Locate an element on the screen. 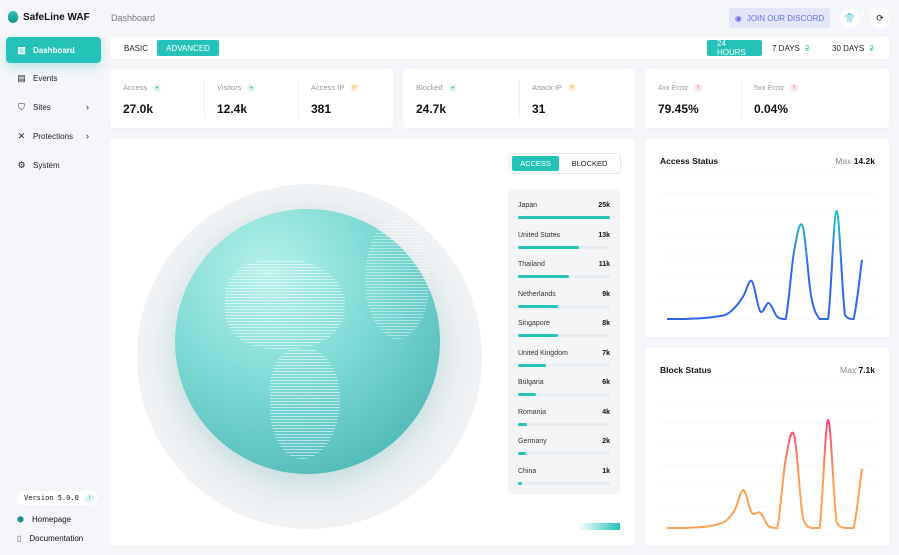 The image size is (899, 555). breadcrumb: Dashboard is located at coordinates (133, 18).